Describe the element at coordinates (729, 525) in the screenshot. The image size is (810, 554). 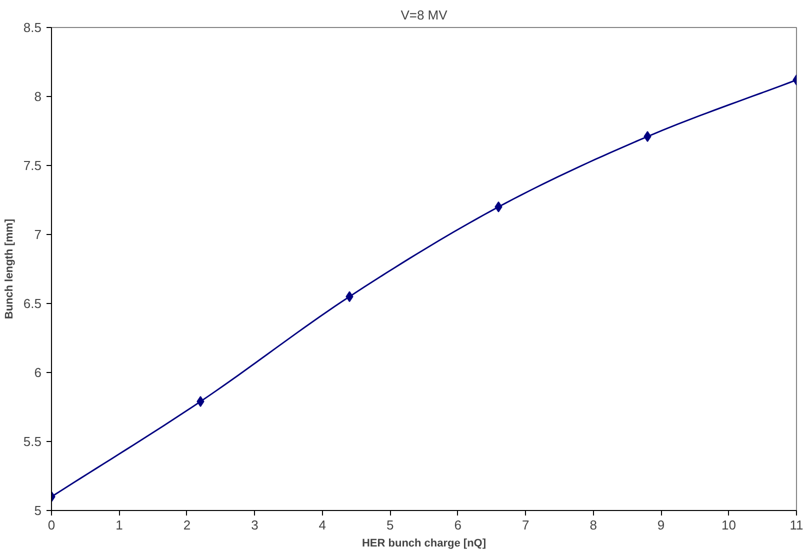
I see `x-tick-label: 10` at that location.